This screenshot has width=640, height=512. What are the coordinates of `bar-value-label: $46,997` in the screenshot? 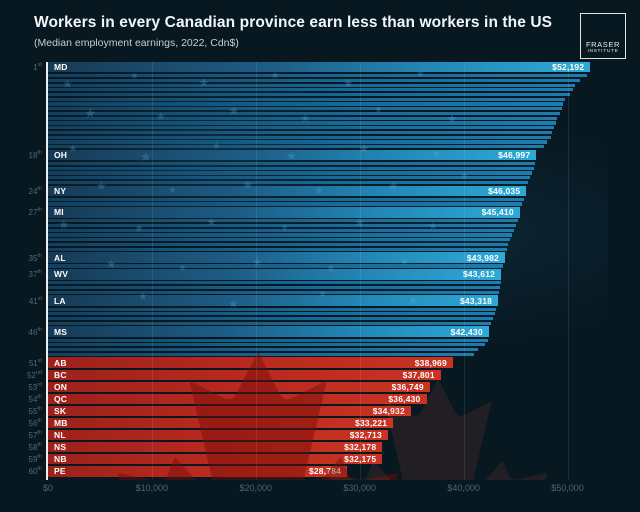 It's located at (514, 155).